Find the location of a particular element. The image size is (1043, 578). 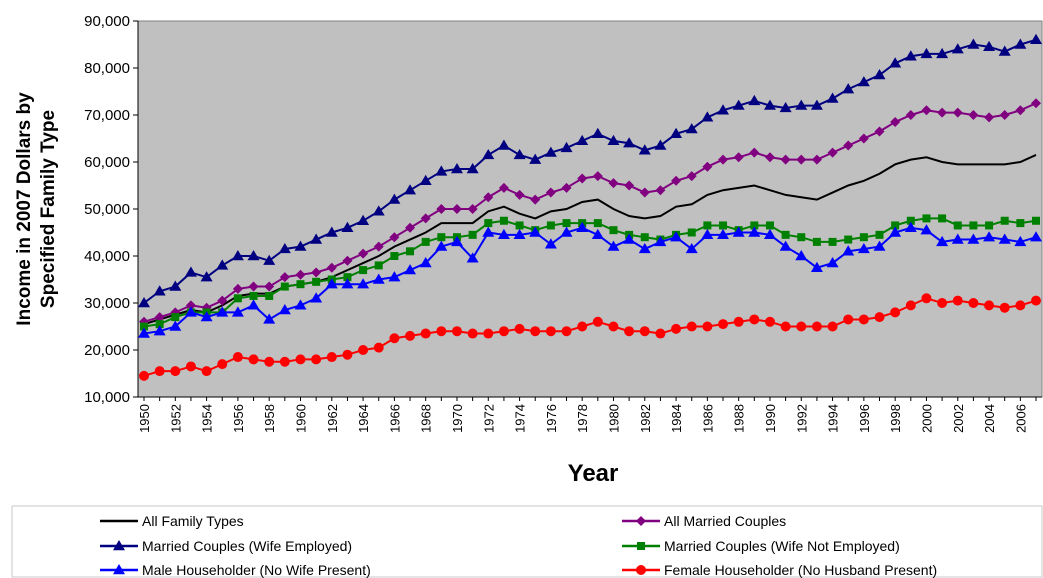

x-tick-label: 1988 is located at coordinates (739, 418).